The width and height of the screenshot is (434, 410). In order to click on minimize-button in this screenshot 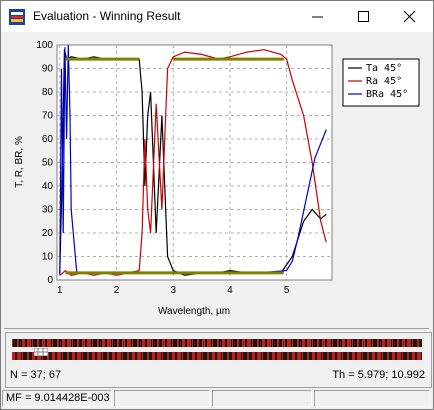, I will do `click(318, 16)`.